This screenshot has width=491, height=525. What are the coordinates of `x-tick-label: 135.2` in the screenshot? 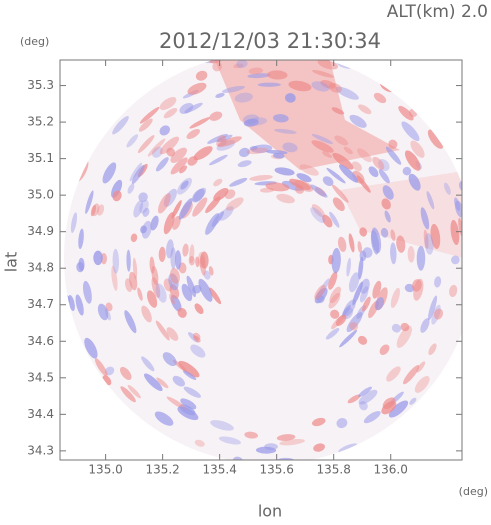 It's located at (162, 470).